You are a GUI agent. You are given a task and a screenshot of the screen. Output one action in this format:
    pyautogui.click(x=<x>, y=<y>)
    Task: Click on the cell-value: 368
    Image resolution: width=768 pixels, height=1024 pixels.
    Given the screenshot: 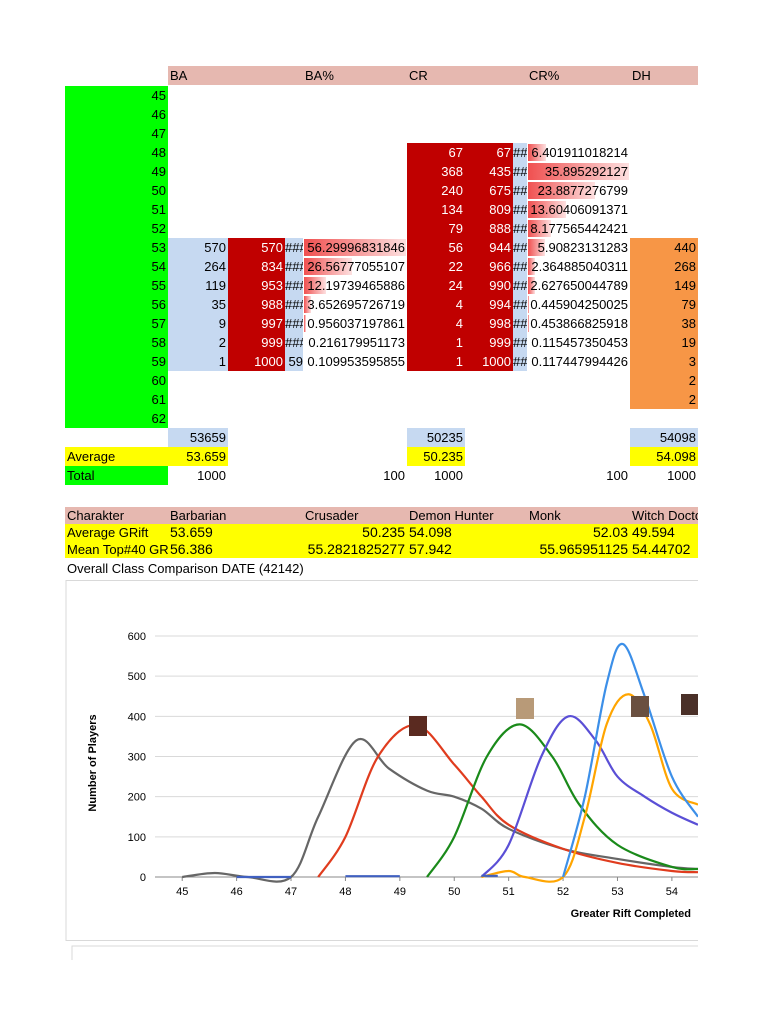 What is the action you would take?
    pyautogui.click(x=436, y=171)
    